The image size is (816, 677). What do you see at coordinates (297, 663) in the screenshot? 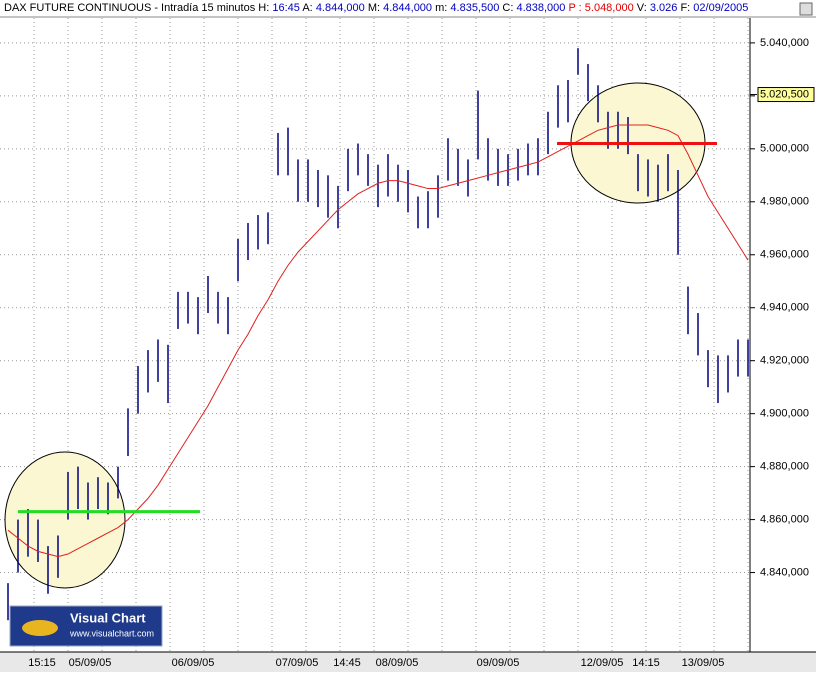
I see `x-label: 07/09/05` at bounding box center [297, 663].